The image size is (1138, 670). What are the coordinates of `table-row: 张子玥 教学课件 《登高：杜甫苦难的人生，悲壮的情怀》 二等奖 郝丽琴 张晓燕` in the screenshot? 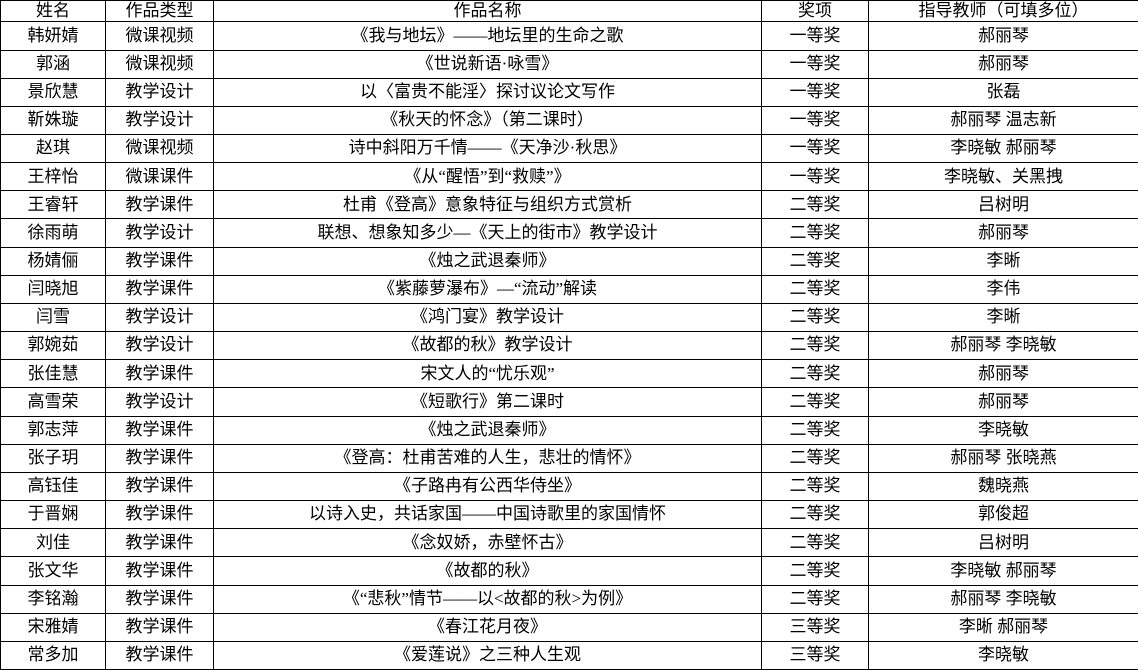 It's located at (569, 458).